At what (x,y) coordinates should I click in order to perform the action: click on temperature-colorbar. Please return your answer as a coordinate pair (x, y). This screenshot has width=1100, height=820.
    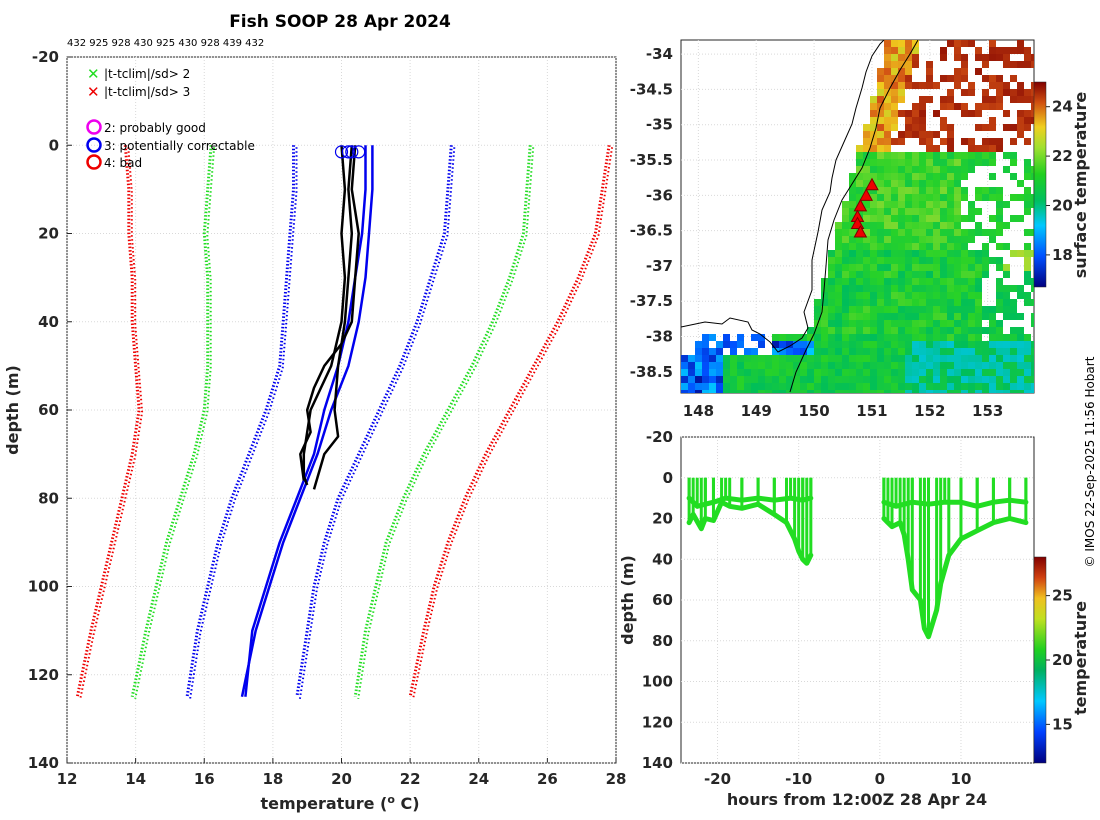
    Looking at the image, I should click on (1040, 660).